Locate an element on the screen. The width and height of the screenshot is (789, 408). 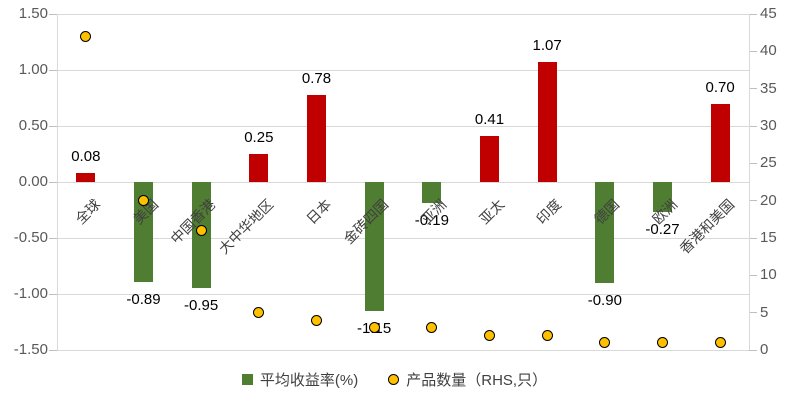
bar-series-swatch-icon is located at coordinates (247, 379).